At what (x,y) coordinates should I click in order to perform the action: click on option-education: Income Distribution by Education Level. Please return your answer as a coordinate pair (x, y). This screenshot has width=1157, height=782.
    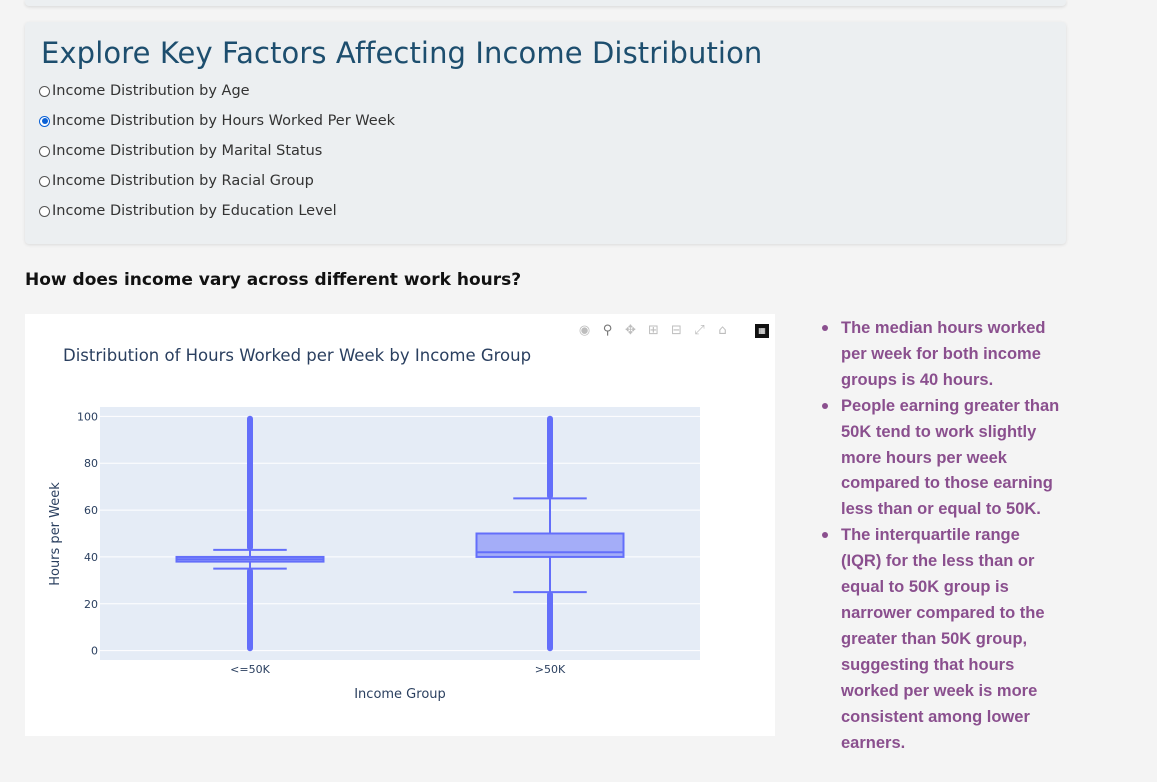
    Looking at the image, I should click on (188, 211).